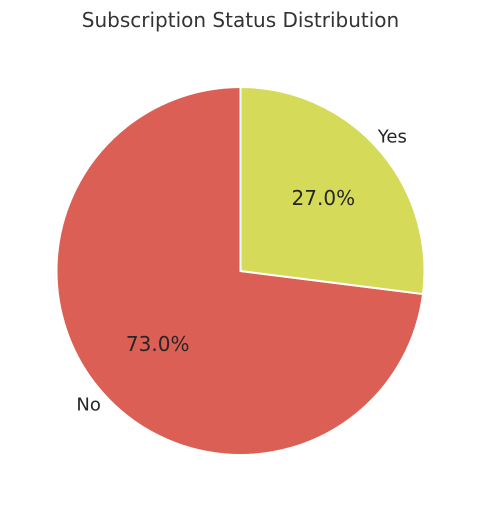  I want to click on slice-label-yes: Yes, so click(392, 137).